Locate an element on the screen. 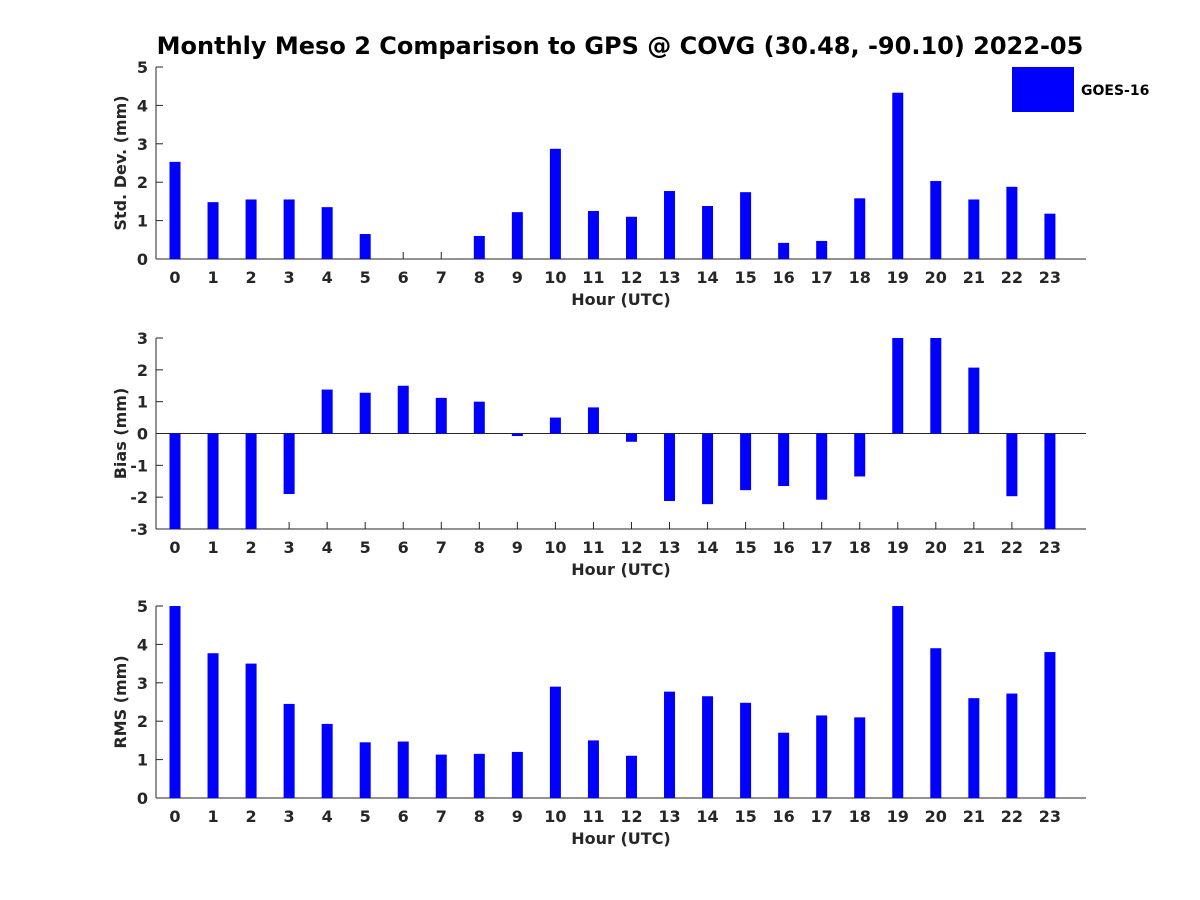 The width and height of the screenshot is (1200, 900). x-tick-label: 3 is located at coordinates (289, 816).